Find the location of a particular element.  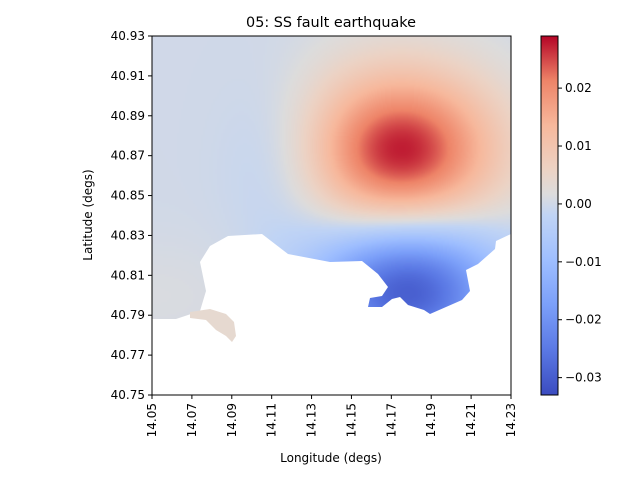

x-tick-label: 14.17 is located at coordinates (391, 420).